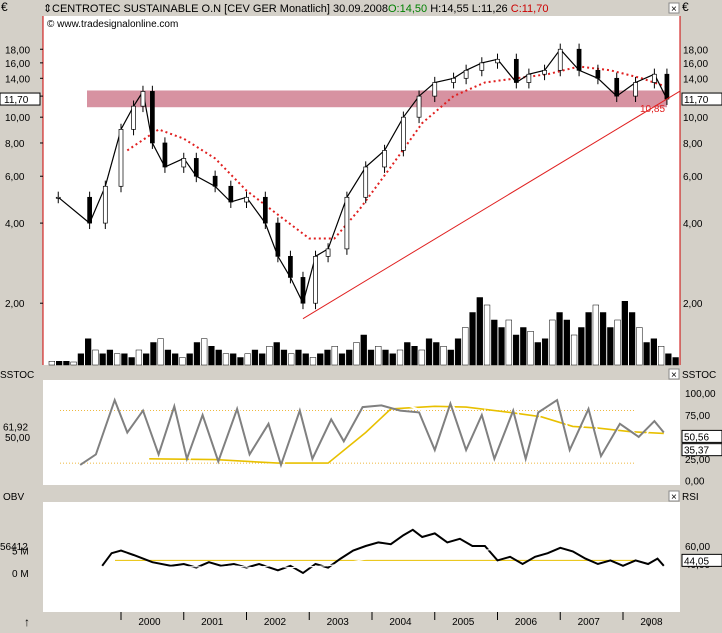  I want to click on y-tick-label-left: 6,00, so click(15, 177).